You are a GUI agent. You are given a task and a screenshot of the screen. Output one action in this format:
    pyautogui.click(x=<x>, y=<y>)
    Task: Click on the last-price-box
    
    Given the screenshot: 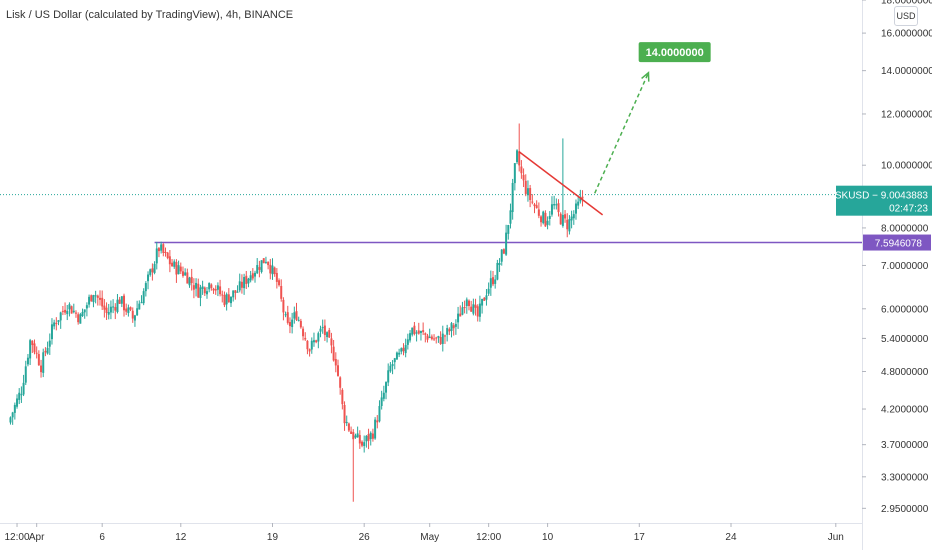 What is the action you would take?
    pyautogui.click(x=884, y=200)
    